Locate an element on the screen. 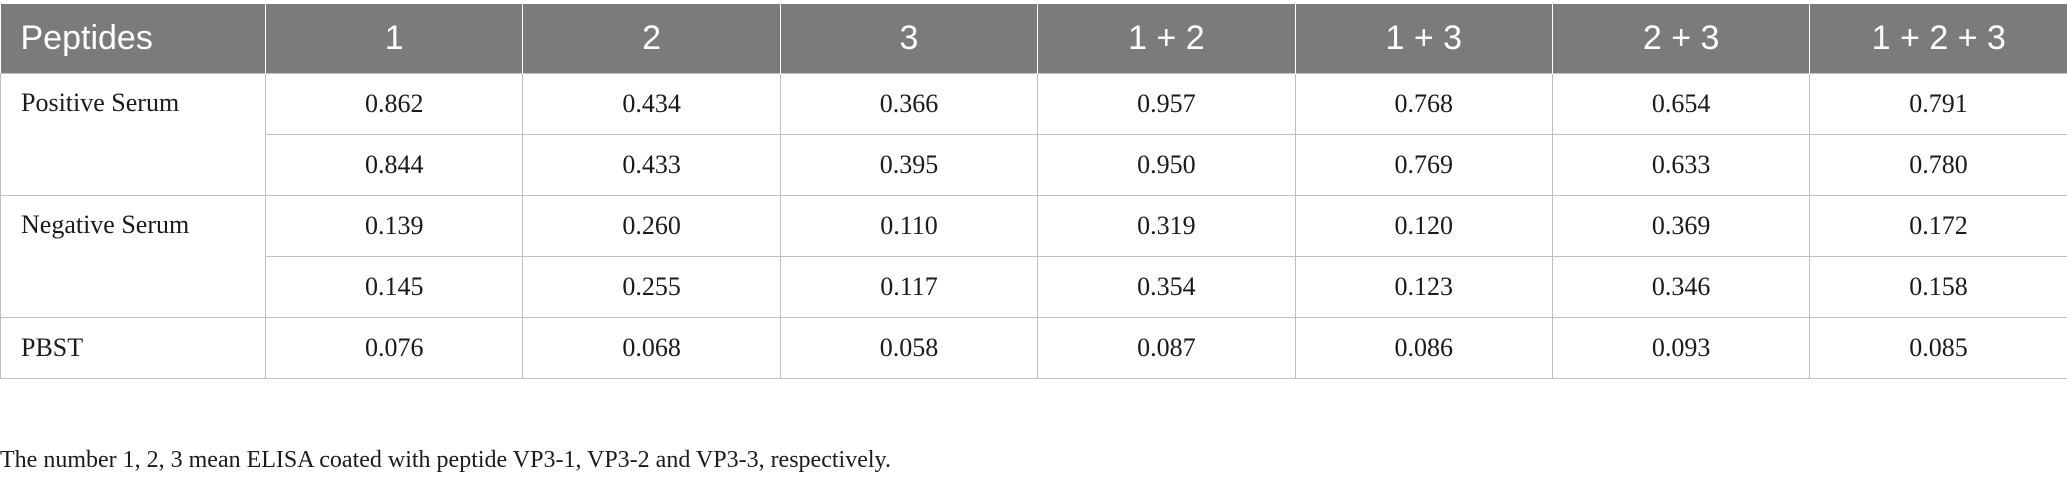 This screenshot has width=2067, height=482. table-cell: 0.366 is located at coordinates (909, 104).